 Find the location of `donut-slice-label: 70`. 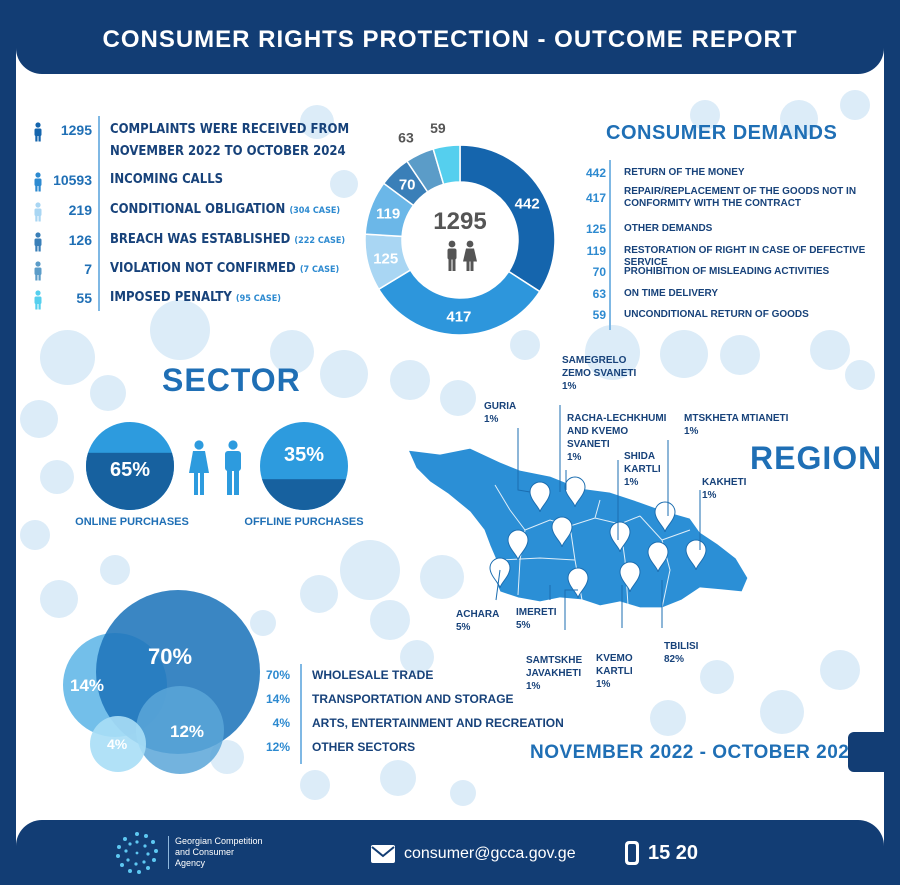

donut-slice-label: 70 is located at coordinates (407, 185).